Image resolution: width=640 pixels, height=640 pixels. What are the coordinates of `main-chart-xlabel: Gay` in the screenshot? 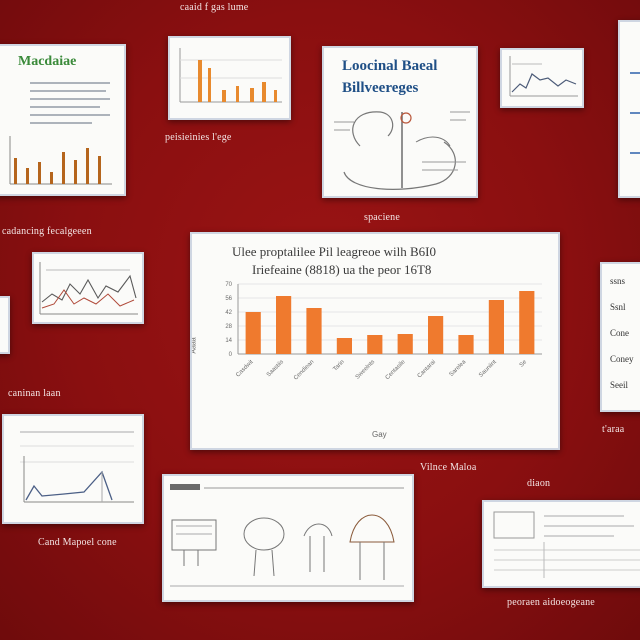 It's located at (379, 434).